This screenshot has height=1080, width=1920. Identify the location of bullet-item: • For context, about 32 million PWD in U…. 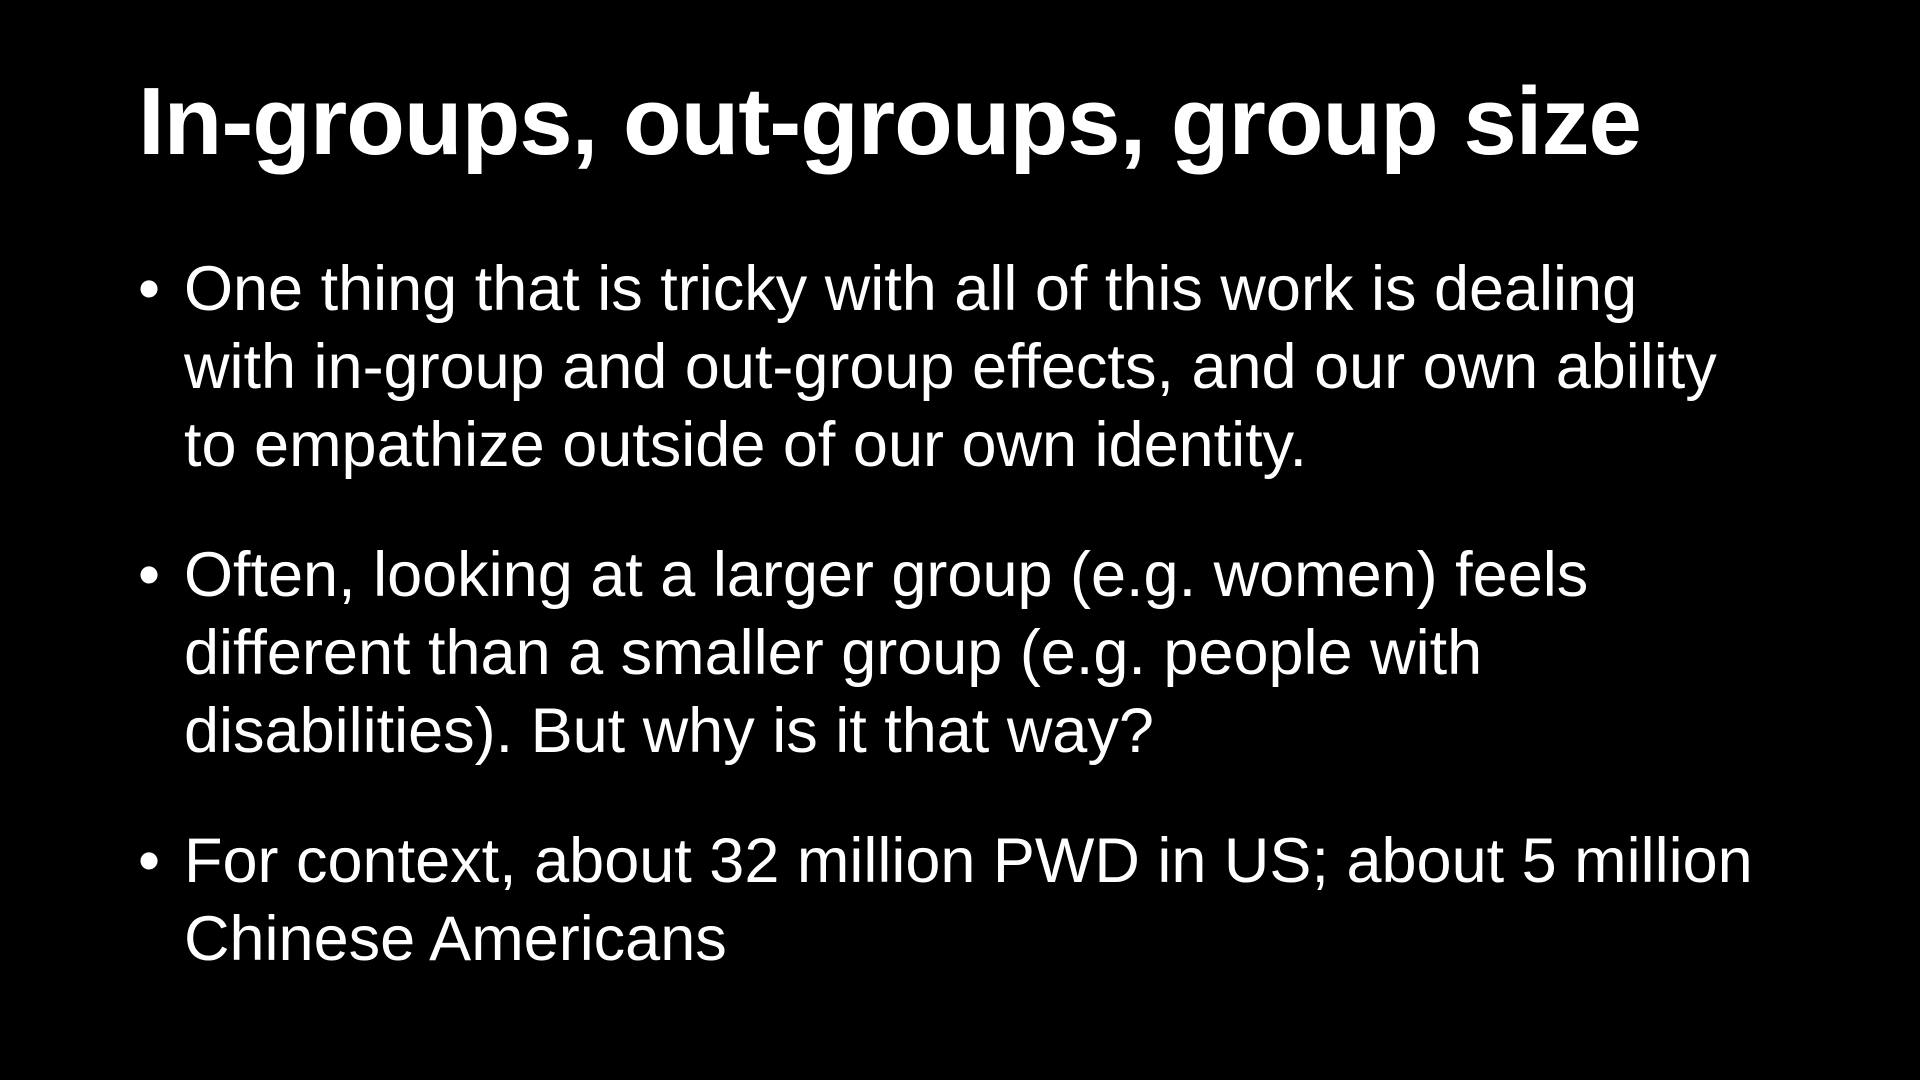
(948, 900).